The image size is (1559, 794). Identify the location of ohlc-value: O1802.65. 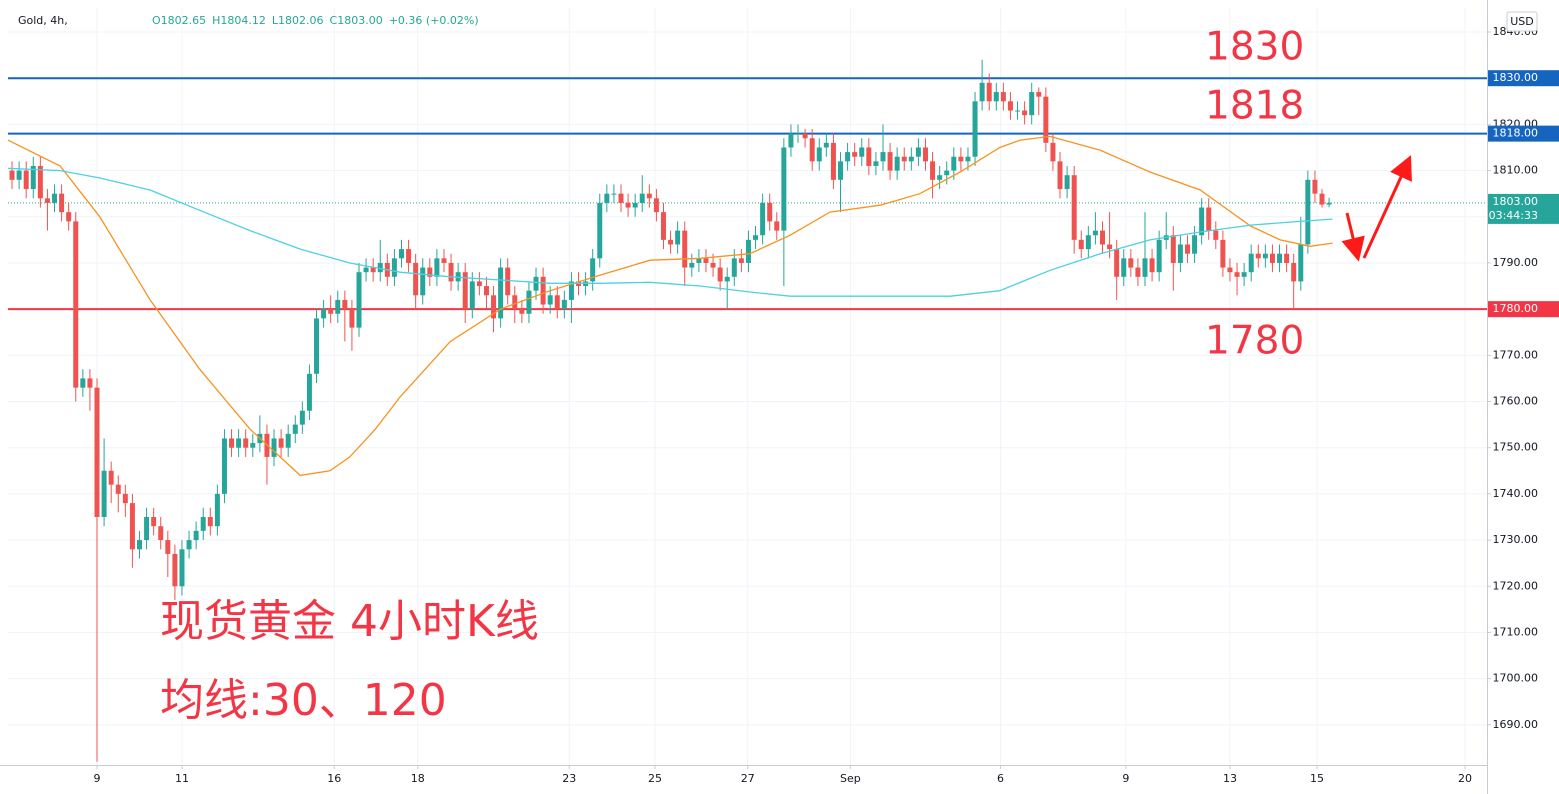
(179, 20).